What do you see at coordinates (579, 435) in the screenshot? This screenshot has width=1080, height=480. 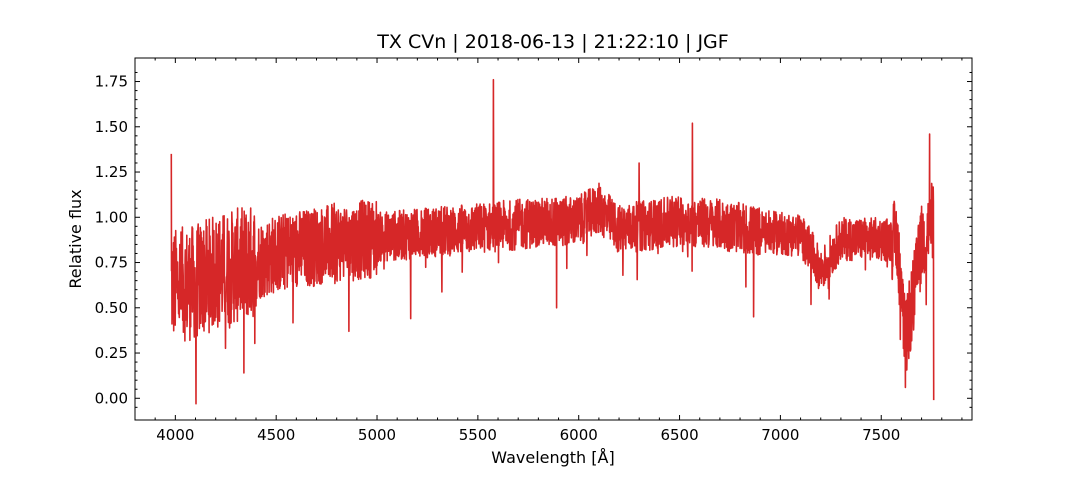 I see `x-tick-label: 6000` at bounding box center [579, 435].